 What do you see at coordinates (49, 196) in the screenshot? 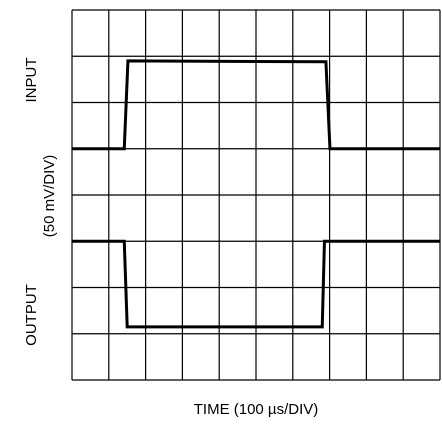
I see `y-axis-label: (50 mV/DIV)` at bounding box center [49, 196].